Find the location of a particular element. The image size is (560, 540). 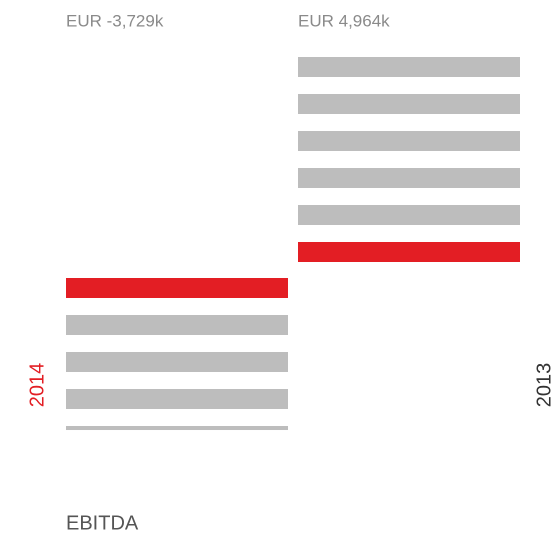

category-label: 2014 is located at coordinates (37, 385).